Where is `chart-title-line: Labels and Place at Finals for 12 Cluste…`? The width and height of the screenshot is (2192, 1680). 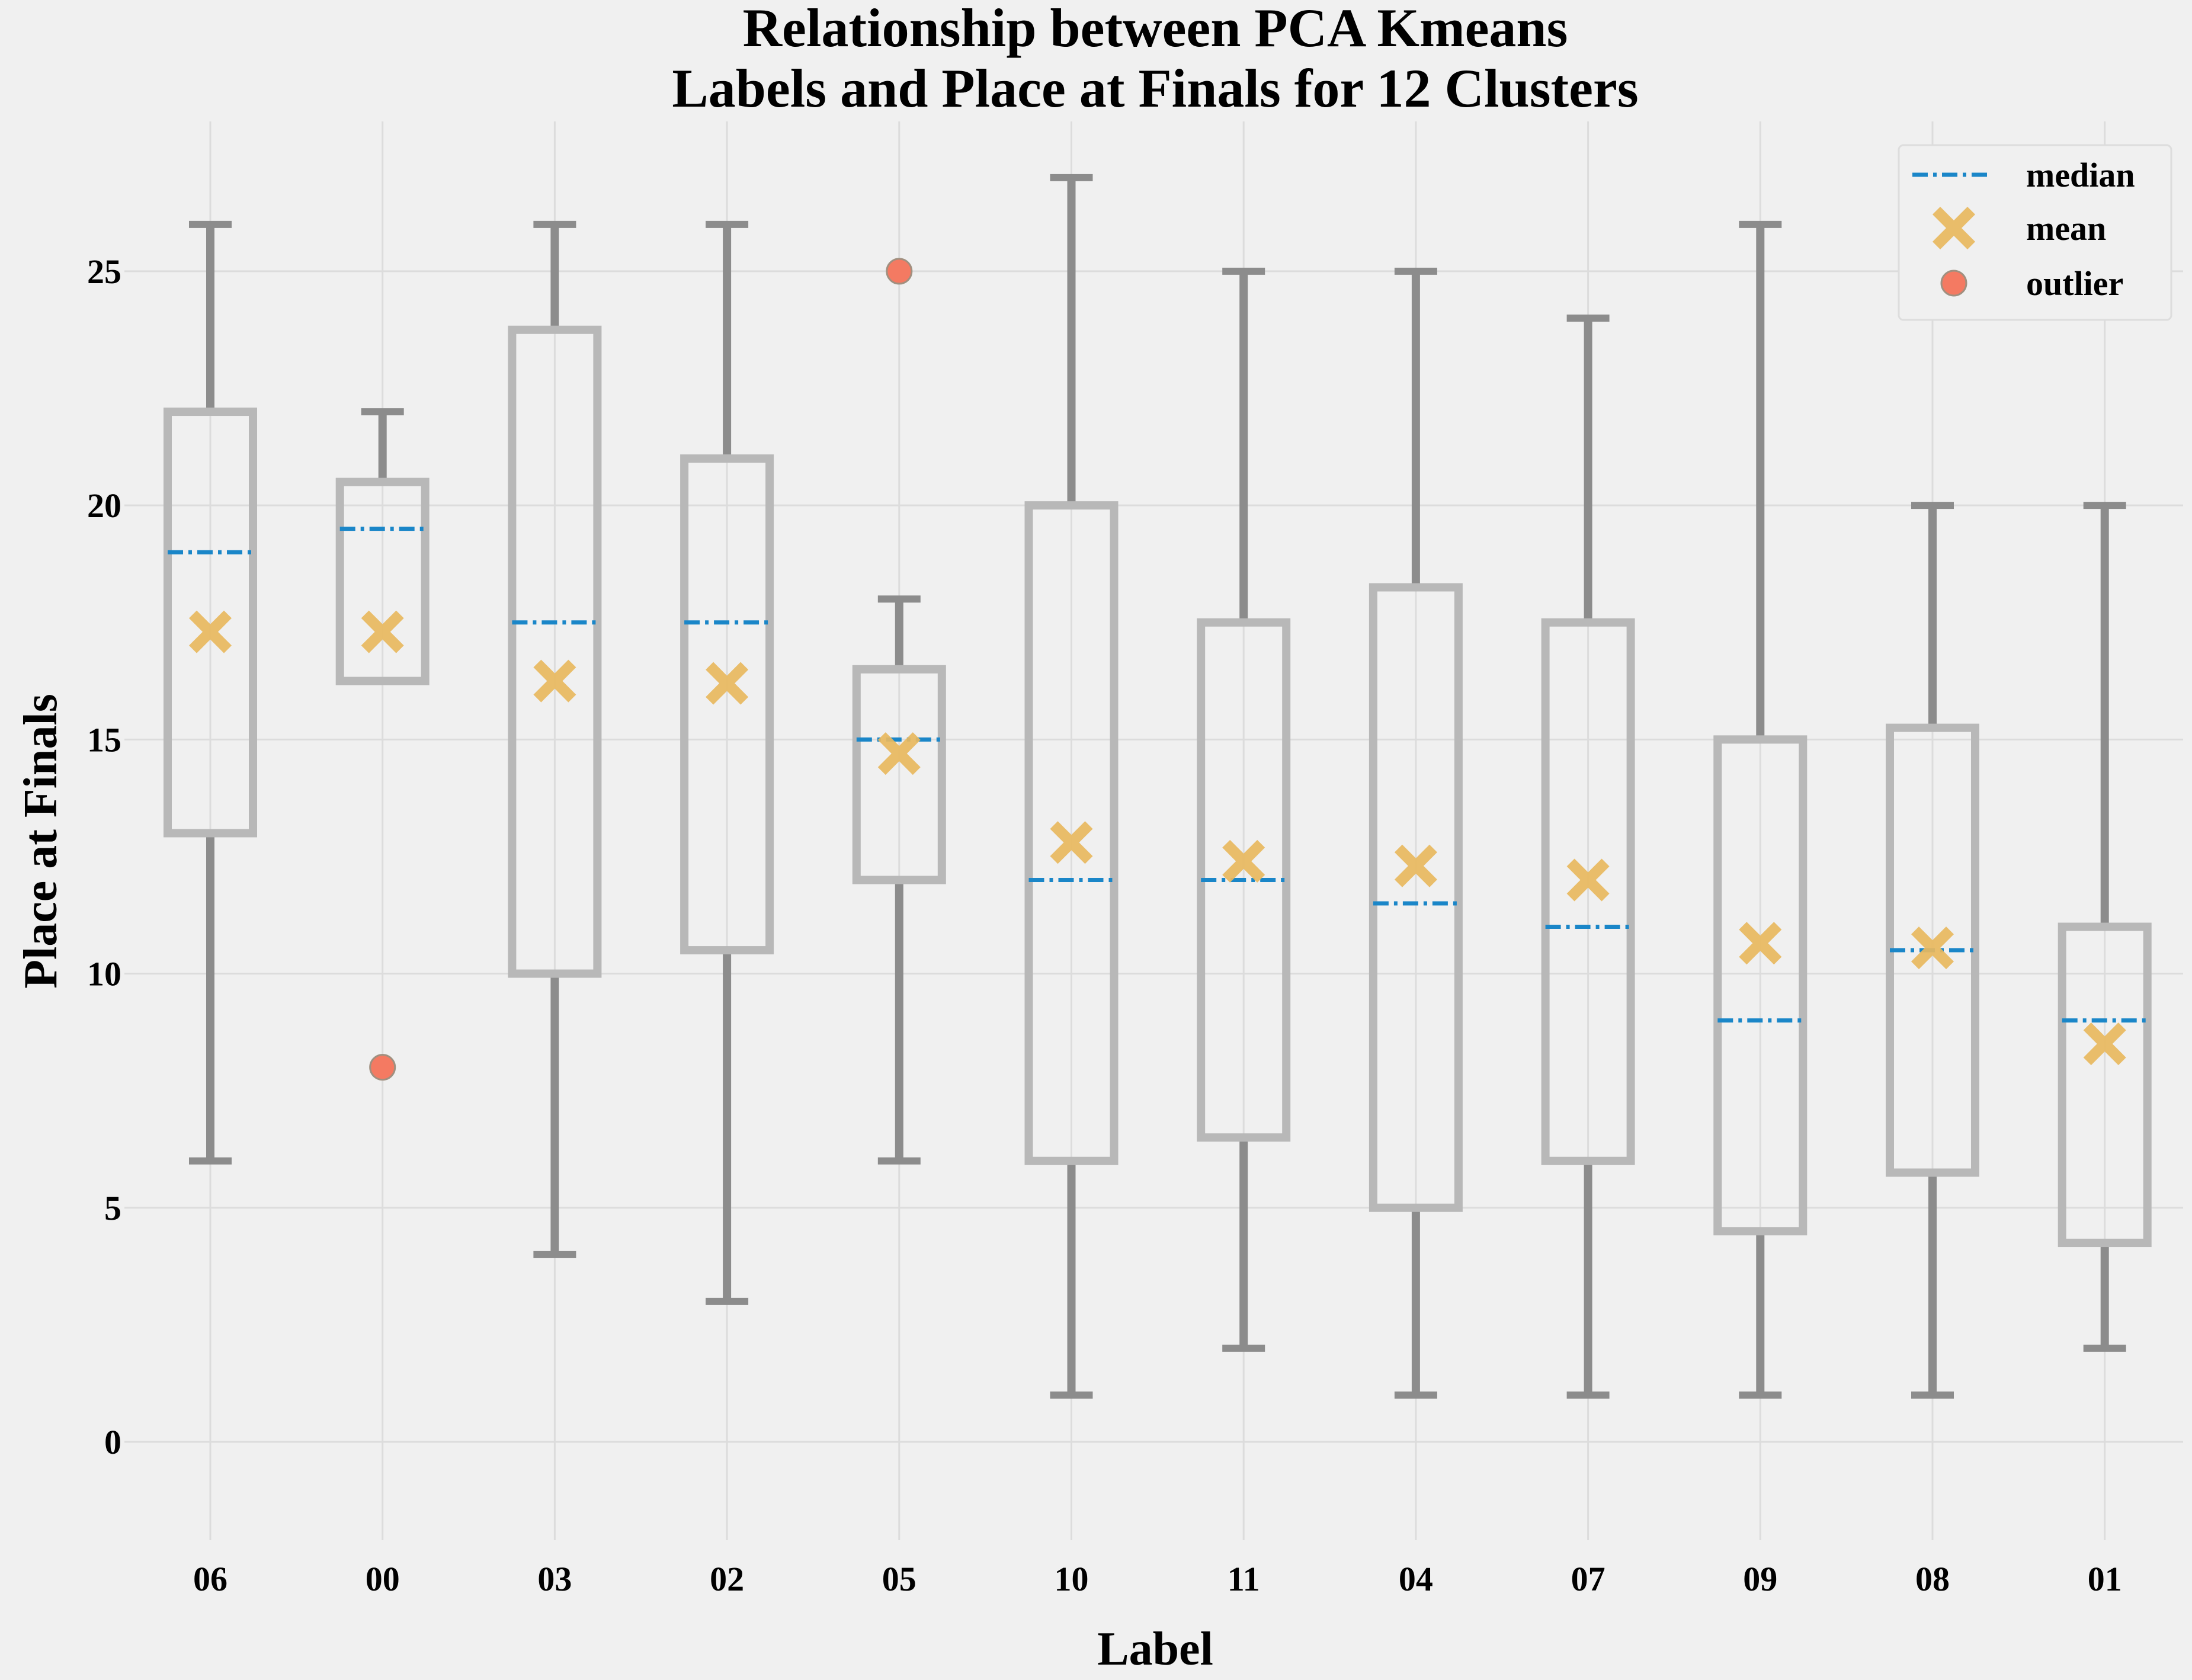
chart-title-line: Labels and Place at Finals for 12 Cluste… is located at coordinates (1155, 88).